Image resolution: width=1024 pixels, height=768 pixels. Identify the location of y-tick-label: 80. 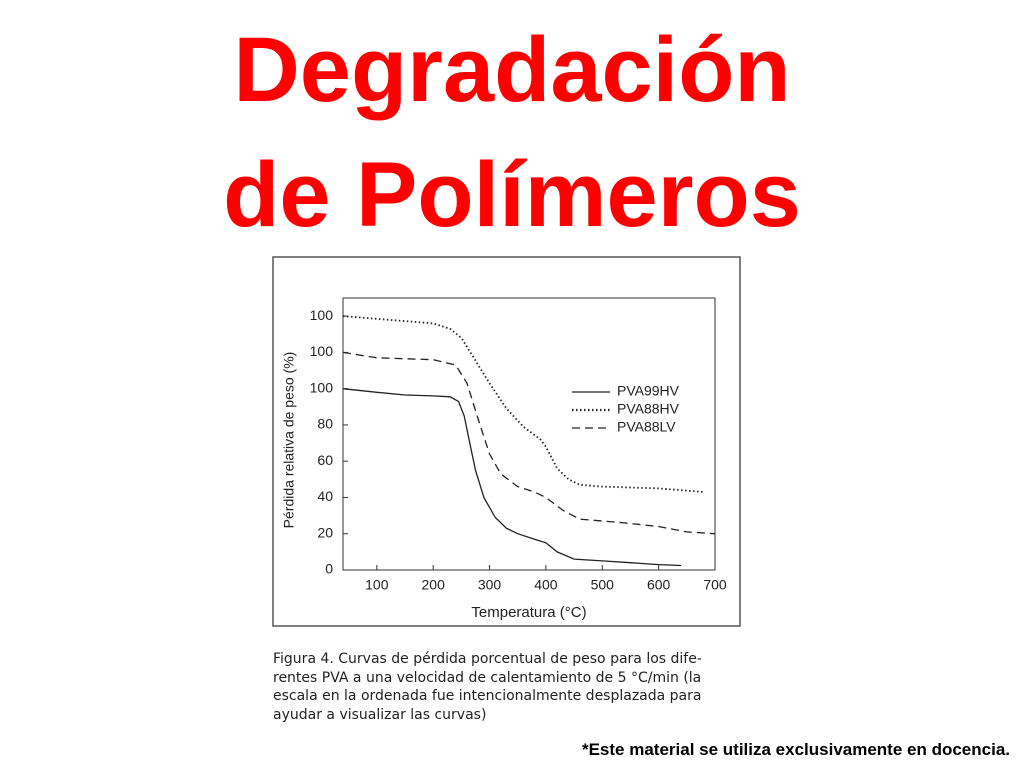
(325, 424).